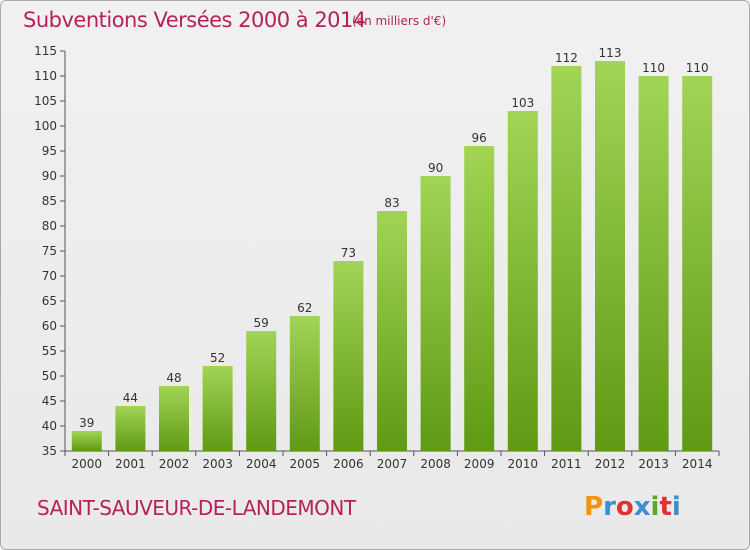 The image size is (750, 550). Describe the element at coordinates (610, 53) in the screenshot. I see `bar-value-label: 113` at that location.